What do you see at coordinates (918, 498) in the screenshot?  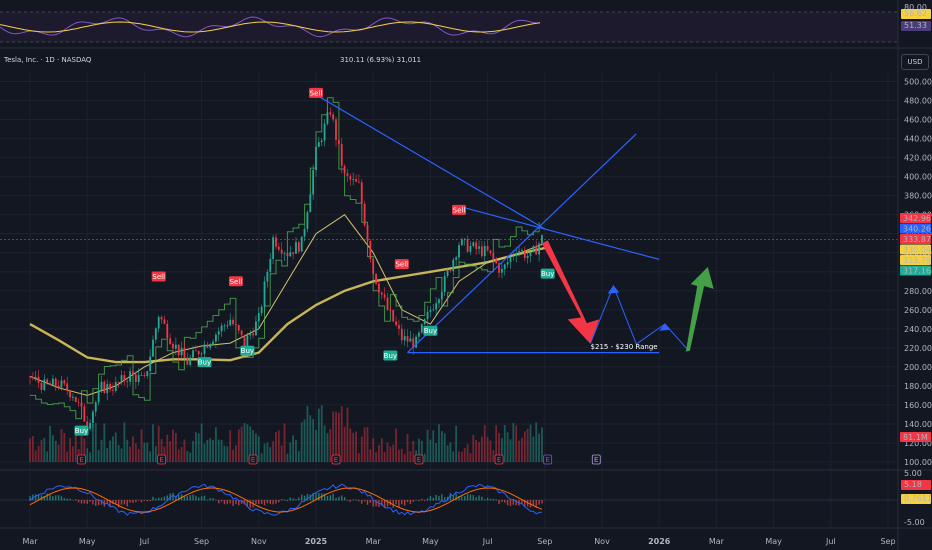 I see `macd-value-label: 0.7611` at bounding box center [918, 498].